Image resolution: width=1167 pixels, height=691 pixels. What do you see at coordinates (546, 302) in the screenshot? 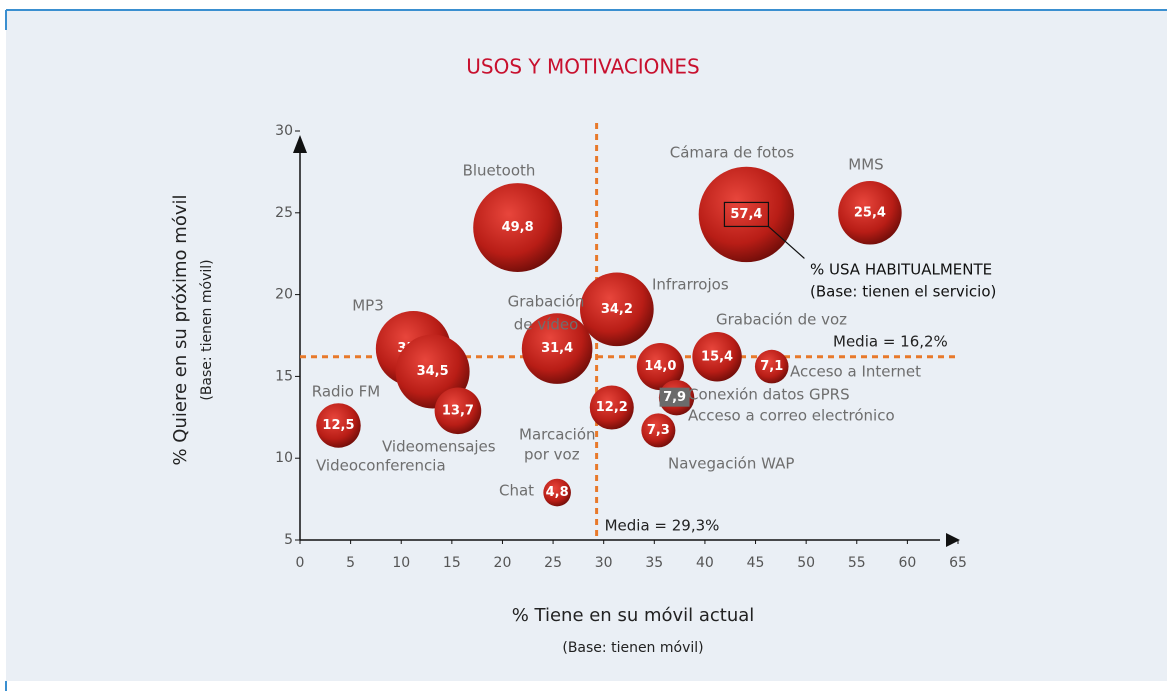
I see `bubble-label: Grabación` at bounding box center [546, 302].